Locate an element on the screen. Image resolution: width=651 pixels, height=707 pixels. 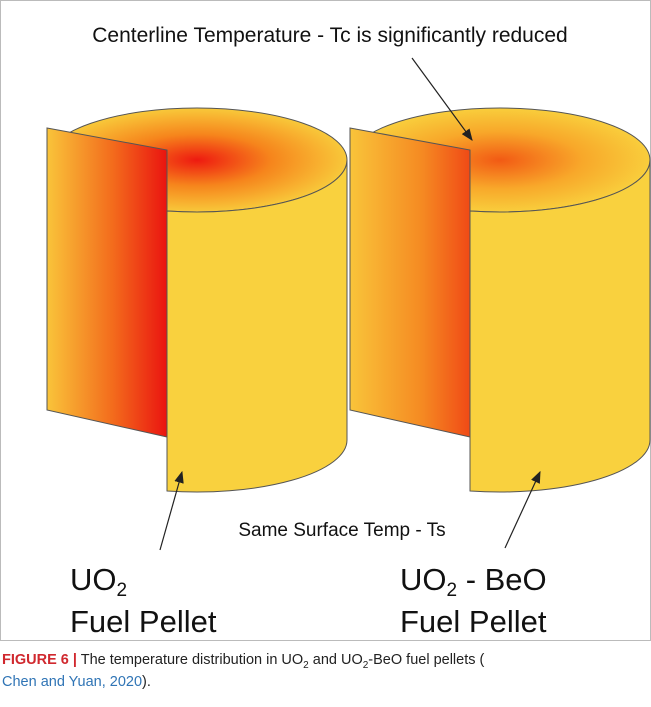
pellet-formula: UO2 - BeO is located at coordinates (473, 581).